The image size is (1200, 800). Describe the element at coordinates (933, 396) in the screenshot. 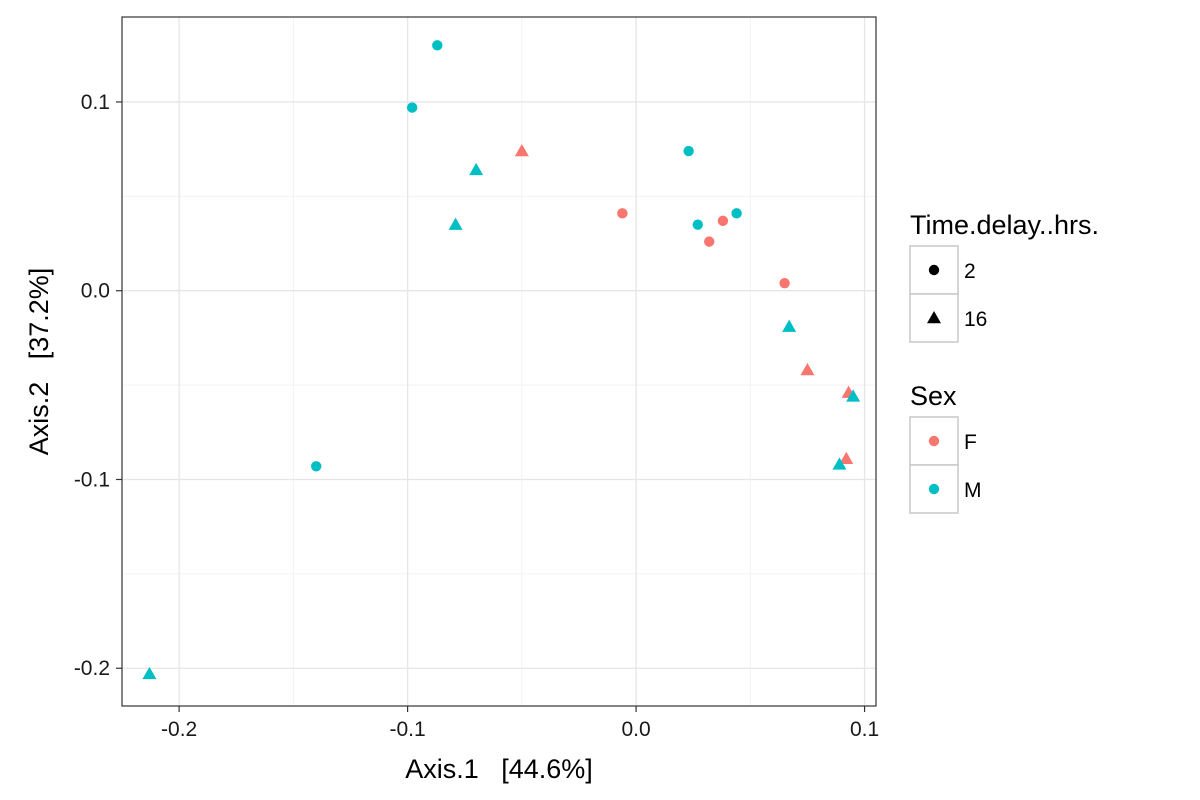

I see `color-legend-title: Sex` at that location.